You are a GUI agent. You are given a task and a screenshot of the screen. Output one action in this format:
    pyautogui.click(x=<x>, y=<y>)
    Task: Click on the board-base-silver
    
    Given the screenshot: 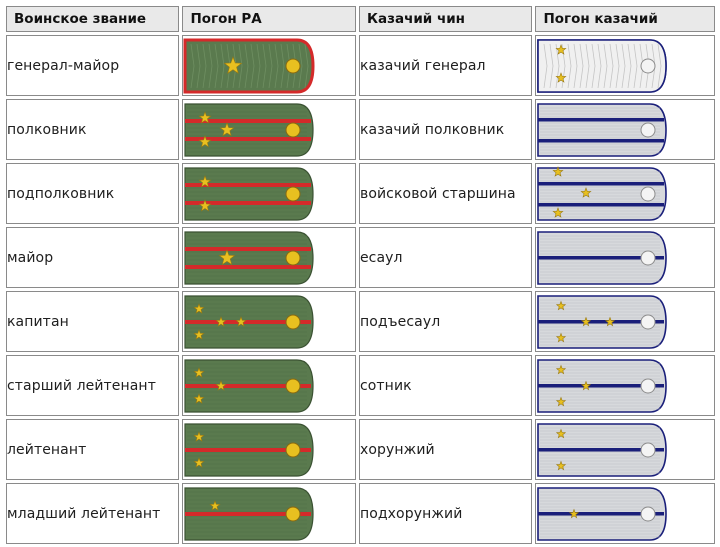 What is the action you would take?
    pyautogui.click(x=602, y=65)
    